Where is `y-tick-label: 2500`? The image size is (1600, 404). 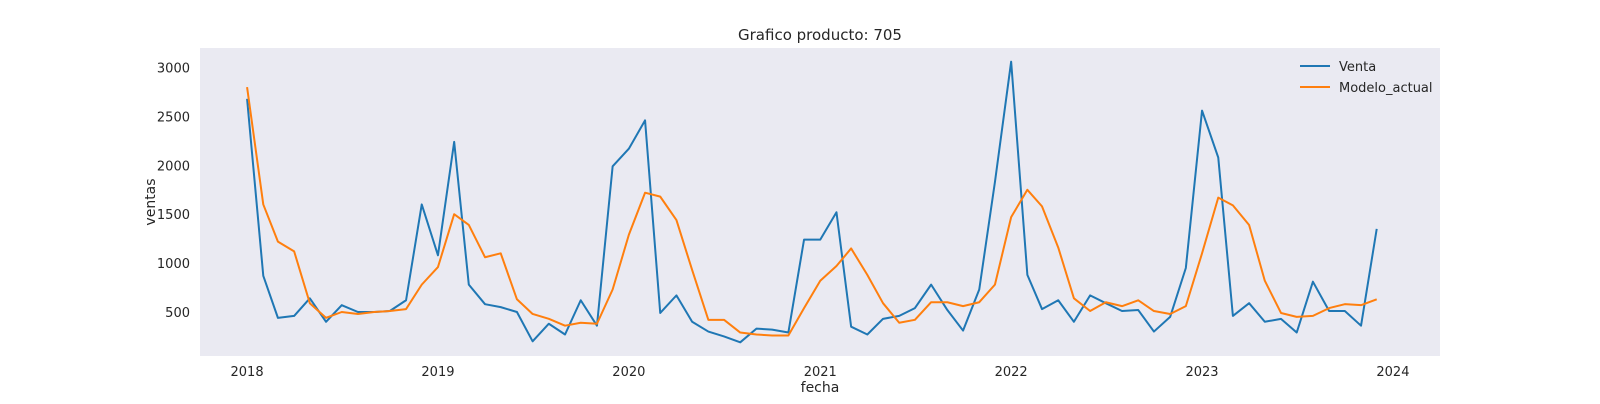
y-tick-label: 2500 is located at coordinates (173, 117).